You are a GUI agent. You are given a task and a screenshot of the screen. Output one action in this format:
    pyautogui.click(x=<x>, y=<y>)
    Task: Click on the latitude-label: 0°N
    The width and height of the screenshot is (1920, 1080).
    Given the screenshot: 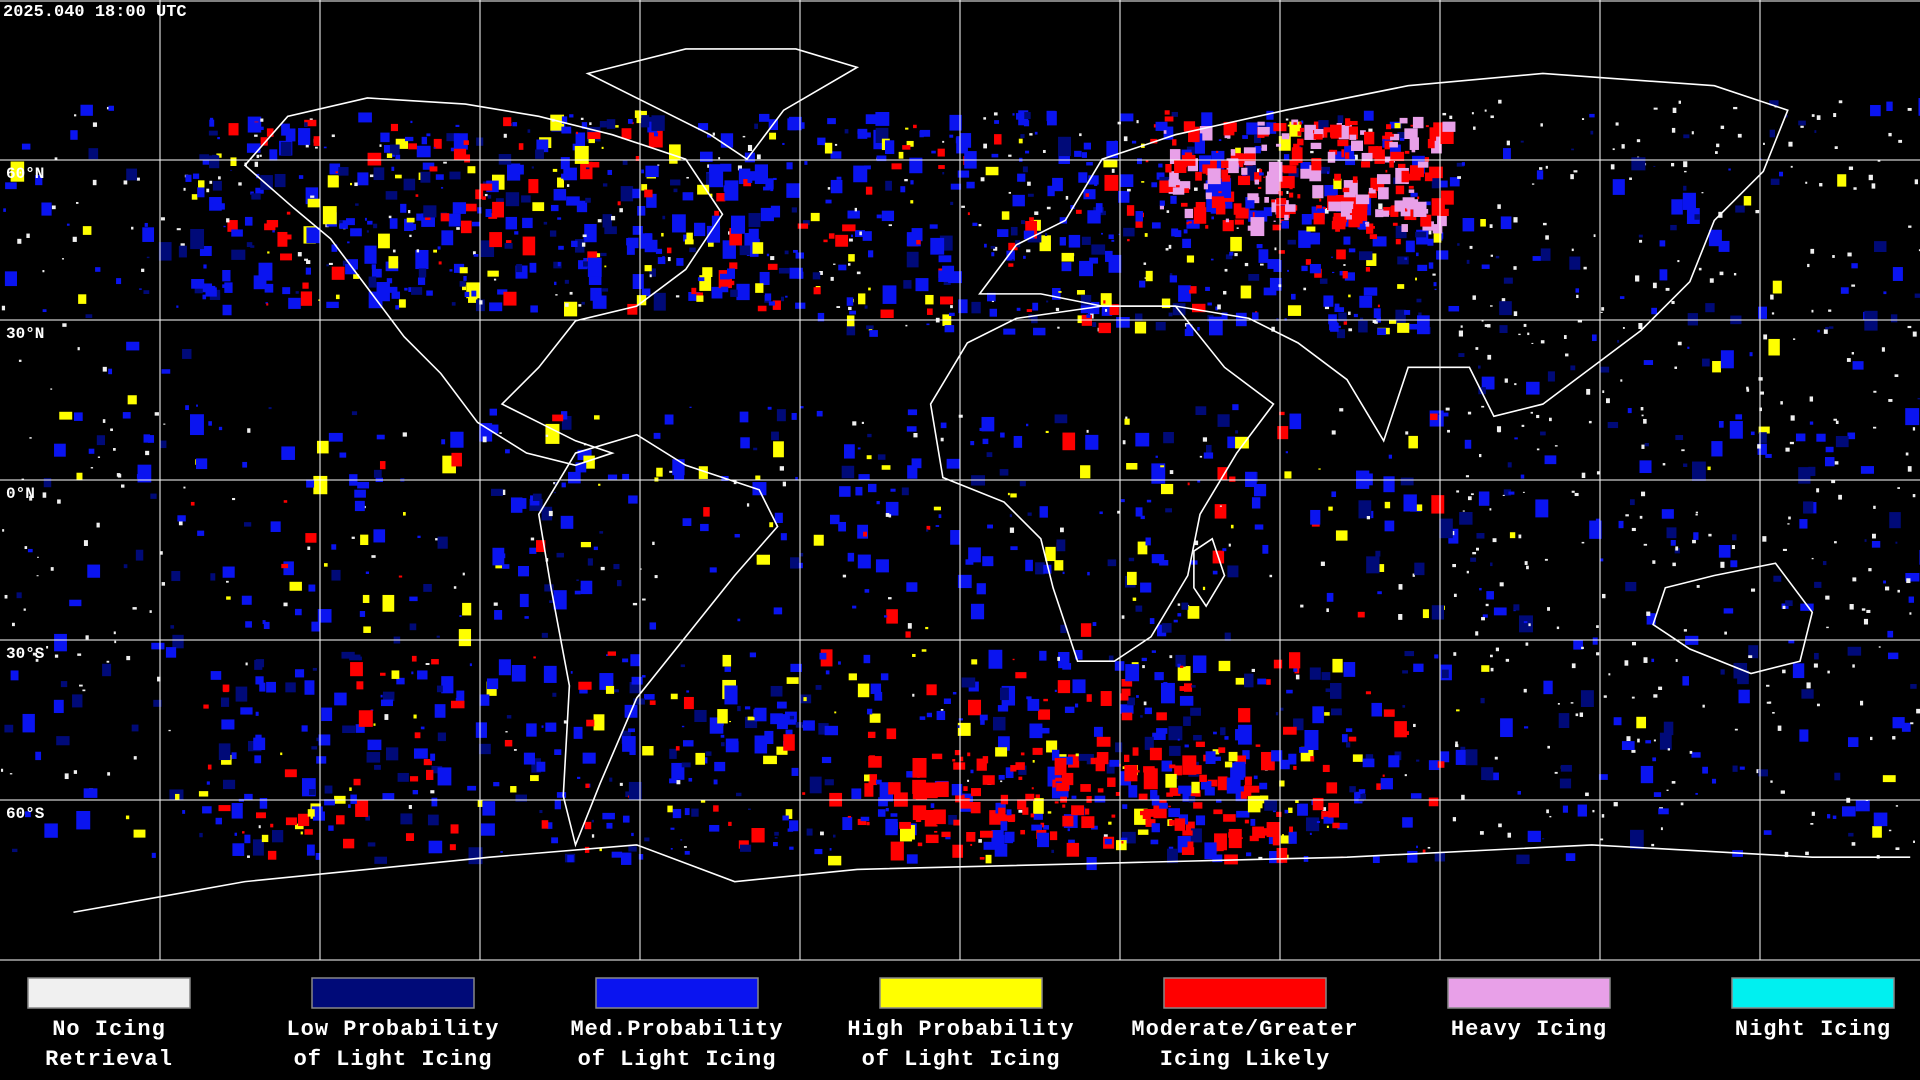 What is the action you would take?
    pyautogui.click(x=20, y=494)
    